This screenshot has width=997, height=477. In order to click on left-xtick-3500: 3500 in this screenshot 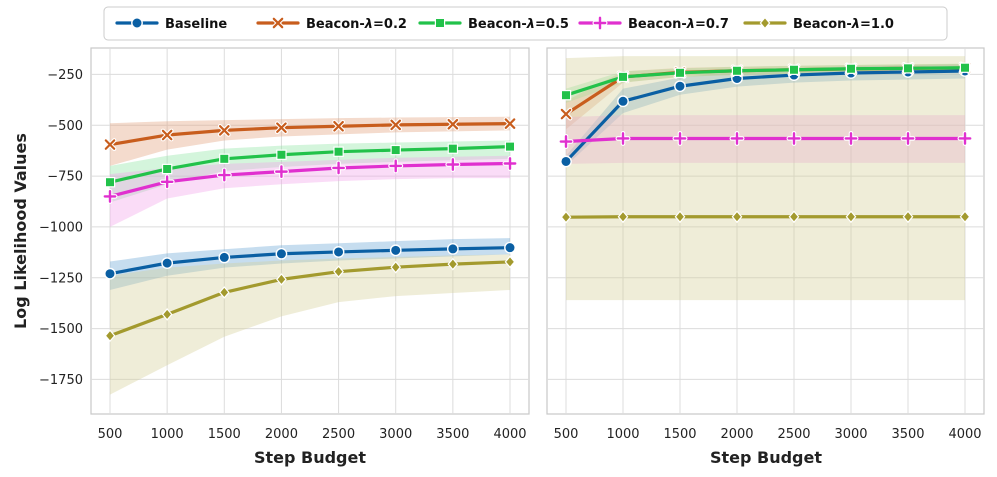, I will do `click(452, 434)`.